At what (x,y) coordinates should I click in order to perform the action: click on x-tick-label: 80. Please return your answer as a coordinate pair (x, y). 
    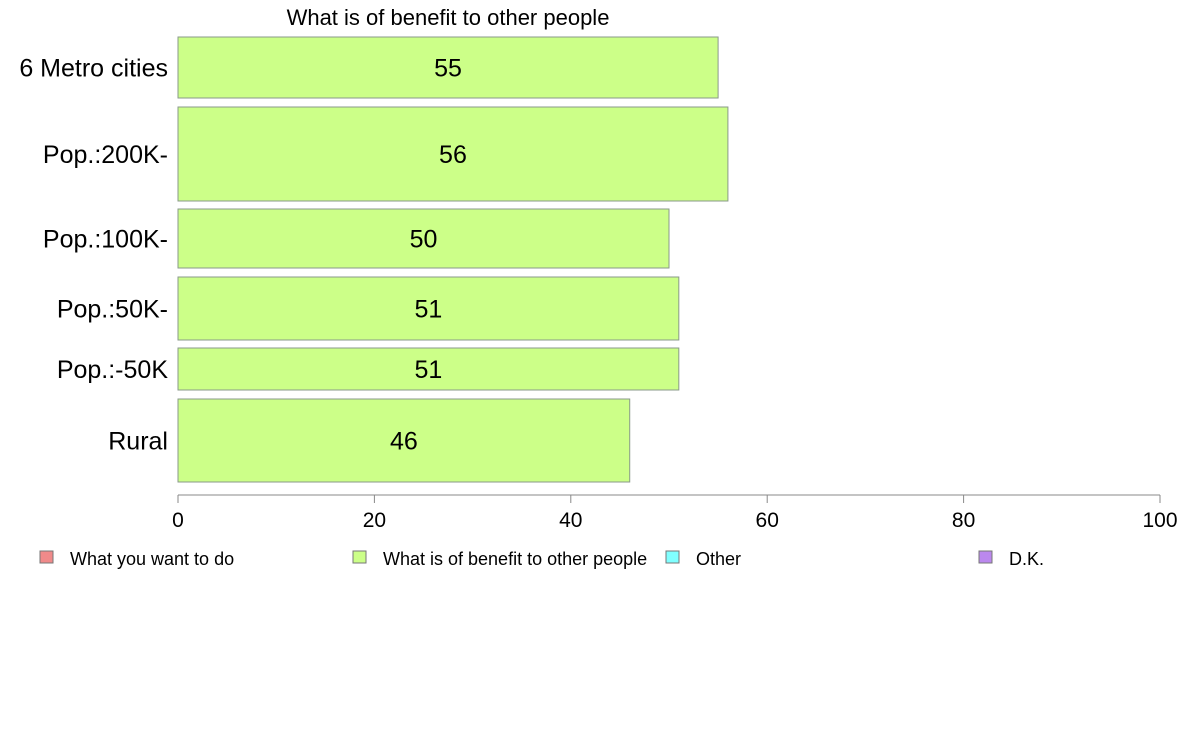
    Looking at the image, I should click on (963, 520).